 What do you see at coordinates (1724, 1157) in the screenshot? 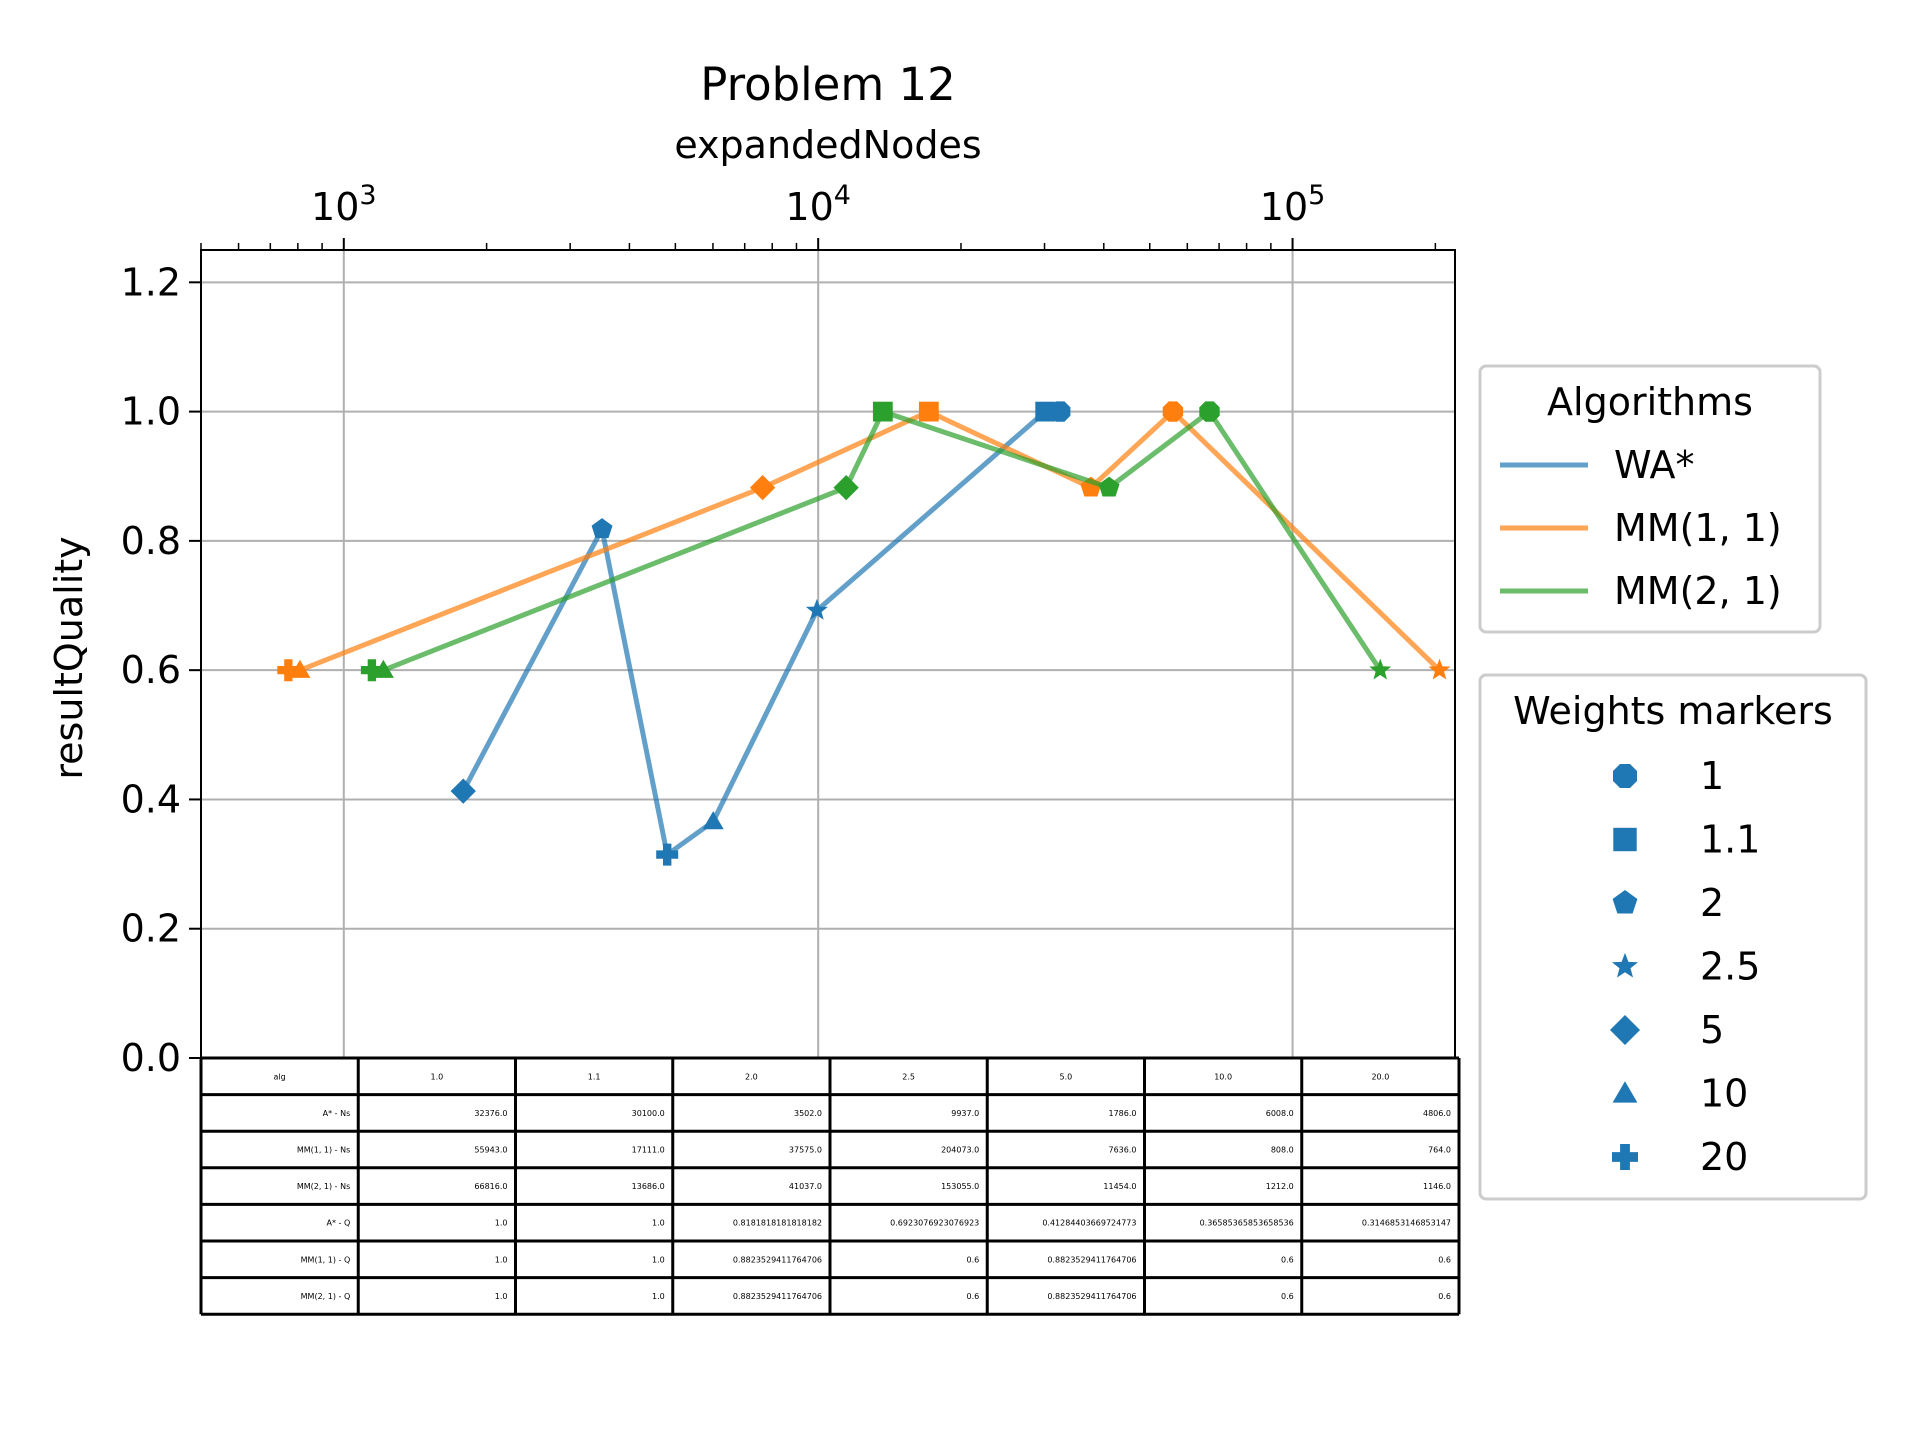
I see `legend-label: 20` at bounding box center [1724, 1157].